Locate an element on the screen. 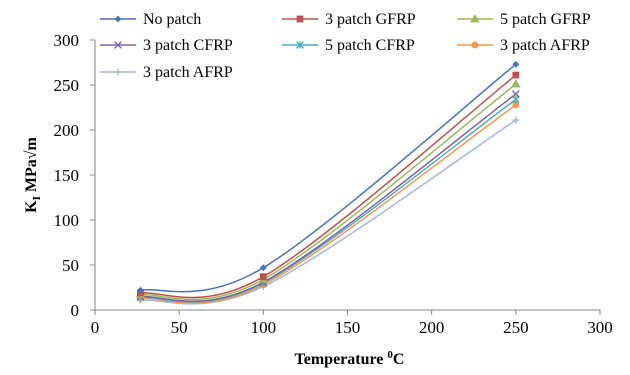 The width and height of the screenshot is (630, 375). legend-item: 5 patch GFRP is located at coordinates (524, 19).